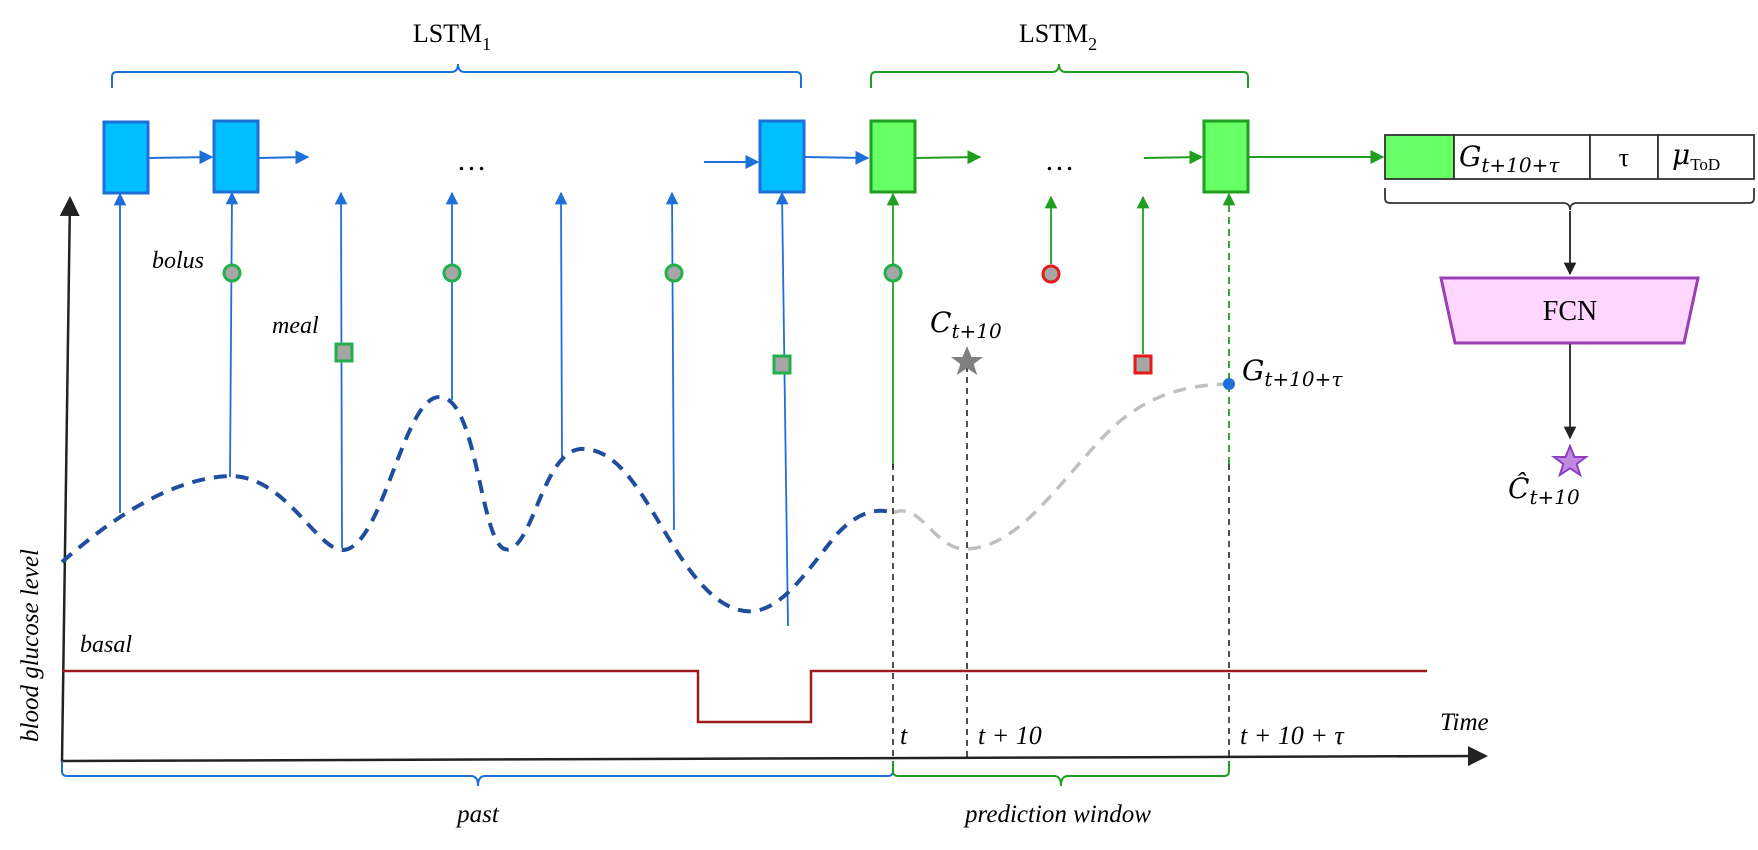 The width and height of the screenshot is (1758, 850). What do you see at coordinates (966, 324) in the screenshot?
I see `c-target-label: Ct+10` at bounding box center [966, 324].